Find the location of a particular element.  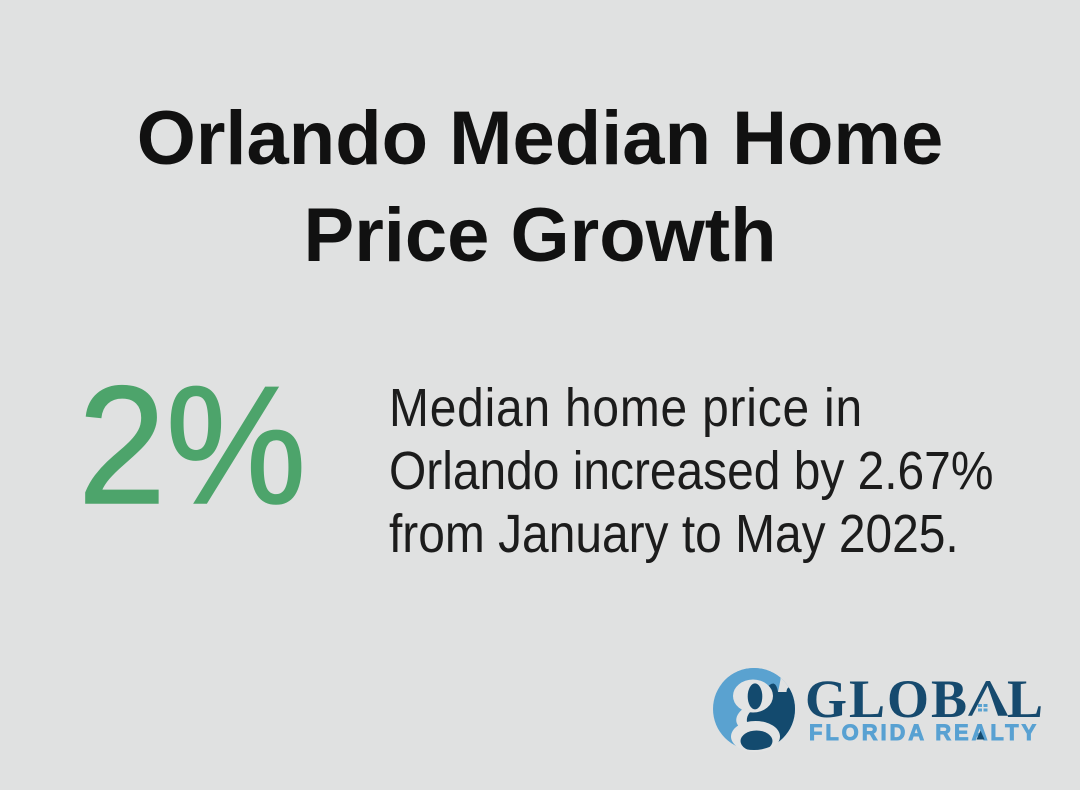

svg-text: GLOB is located at coordinates (887, 699).